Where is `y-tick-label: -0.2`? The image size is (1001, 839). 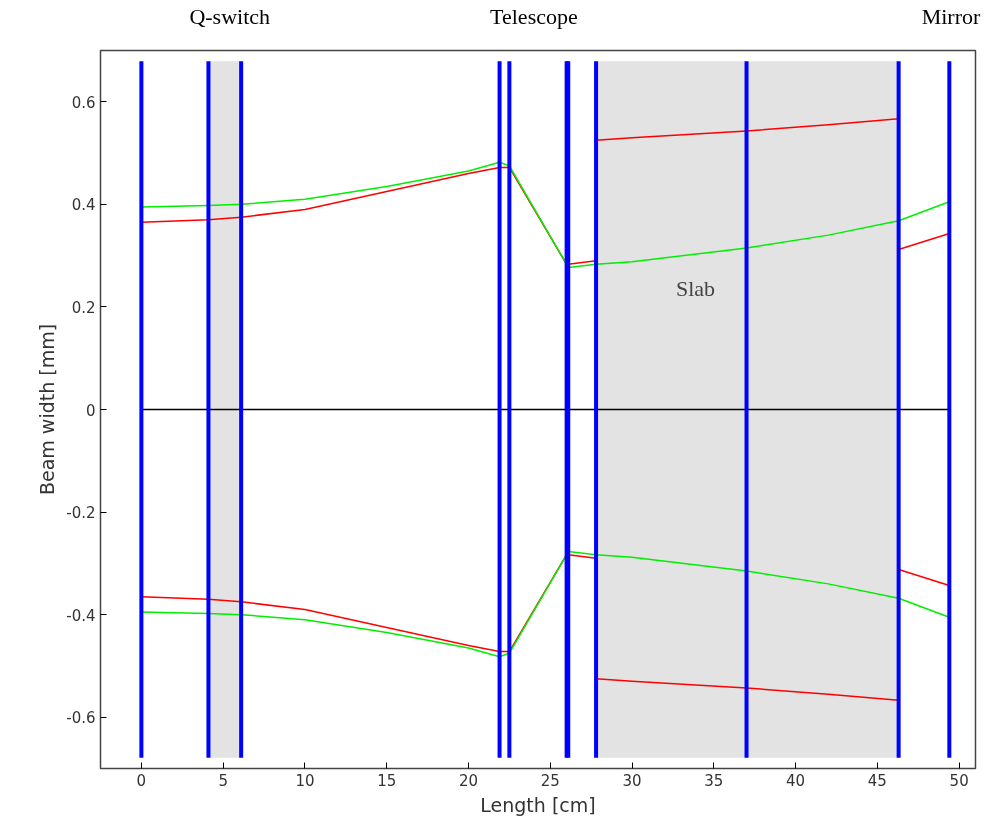
y-tick-label: -0.2 is located at coordinates (81, 513).